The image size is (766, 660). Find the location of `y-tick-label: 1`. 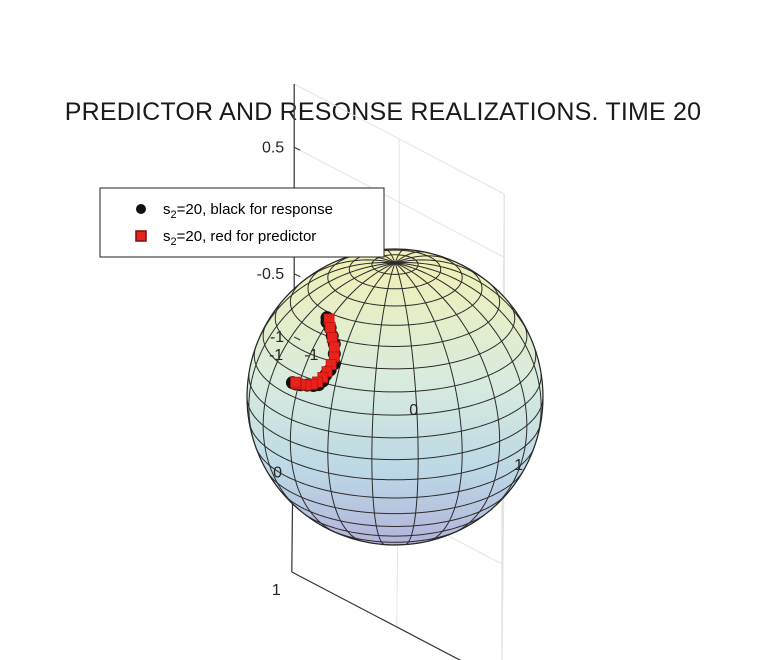

y-tick-label: 1 is located at coordinates (518, 465).